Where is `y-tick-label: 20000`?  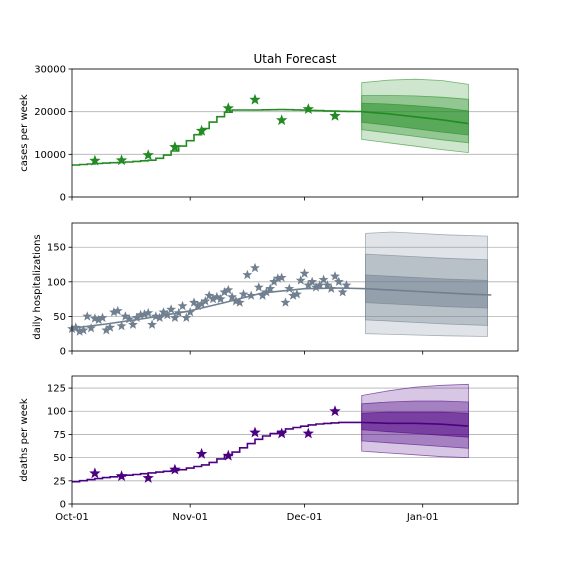
y-tick-label: 20000 is located at coordinates (50, 112).